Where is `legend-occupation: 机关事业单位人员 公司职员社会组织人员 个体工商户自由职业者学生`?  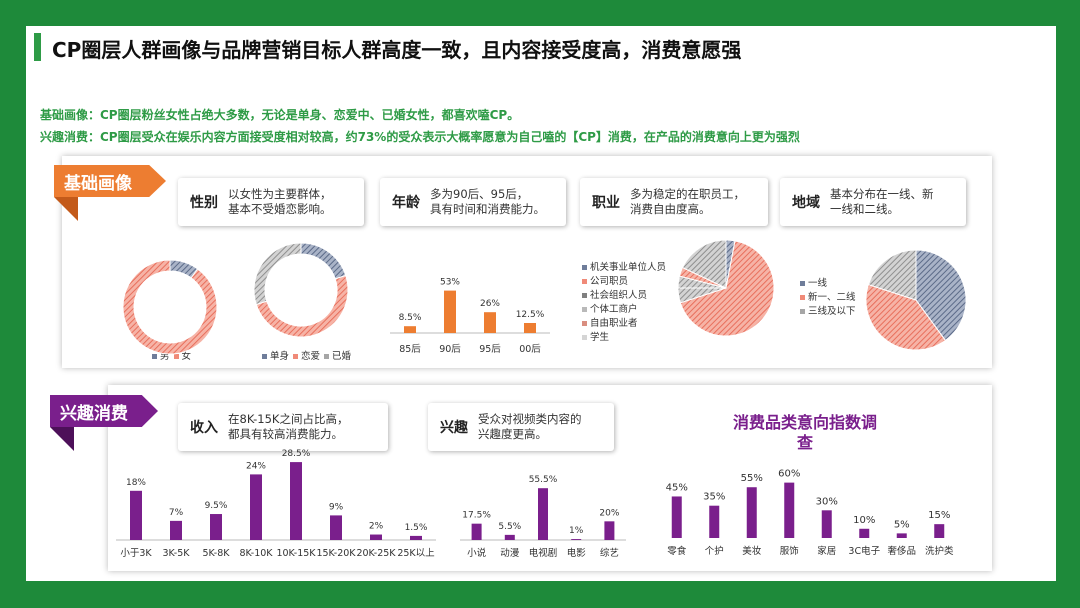 legend-occupation: 机关事业单位人员 公司职员社会组织人员 个体工商户自由职业者学生 is located at coordinates (622, 303).